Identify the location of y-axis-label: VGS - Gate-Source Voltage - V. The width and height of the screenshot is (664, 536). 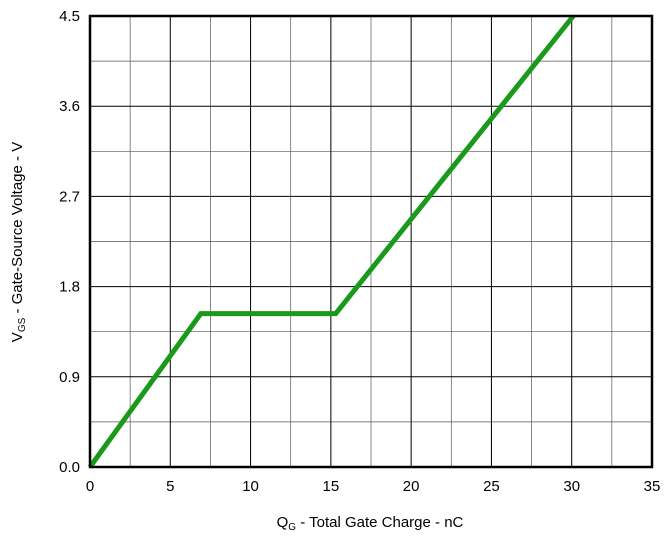
(18, 242).